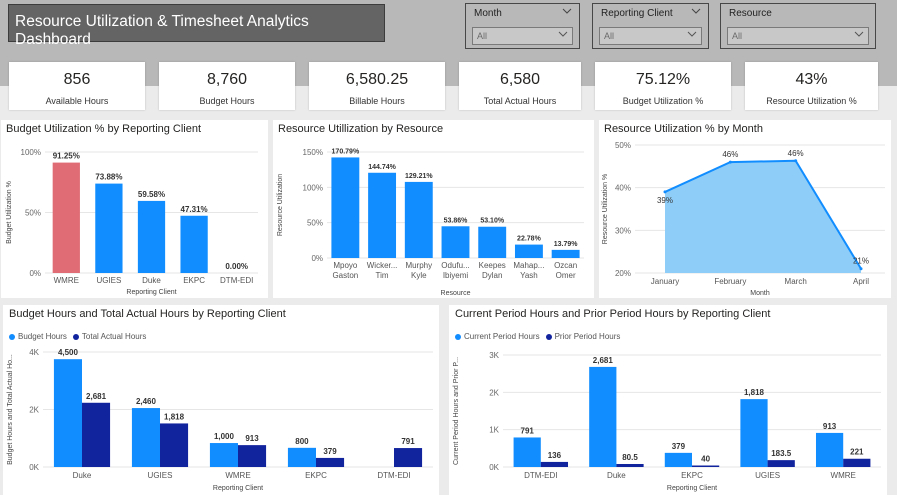  Describe the element at coordinates (330, 462) in the screenshot. I see `bar-total-actual-hours-ekpc` at that location.